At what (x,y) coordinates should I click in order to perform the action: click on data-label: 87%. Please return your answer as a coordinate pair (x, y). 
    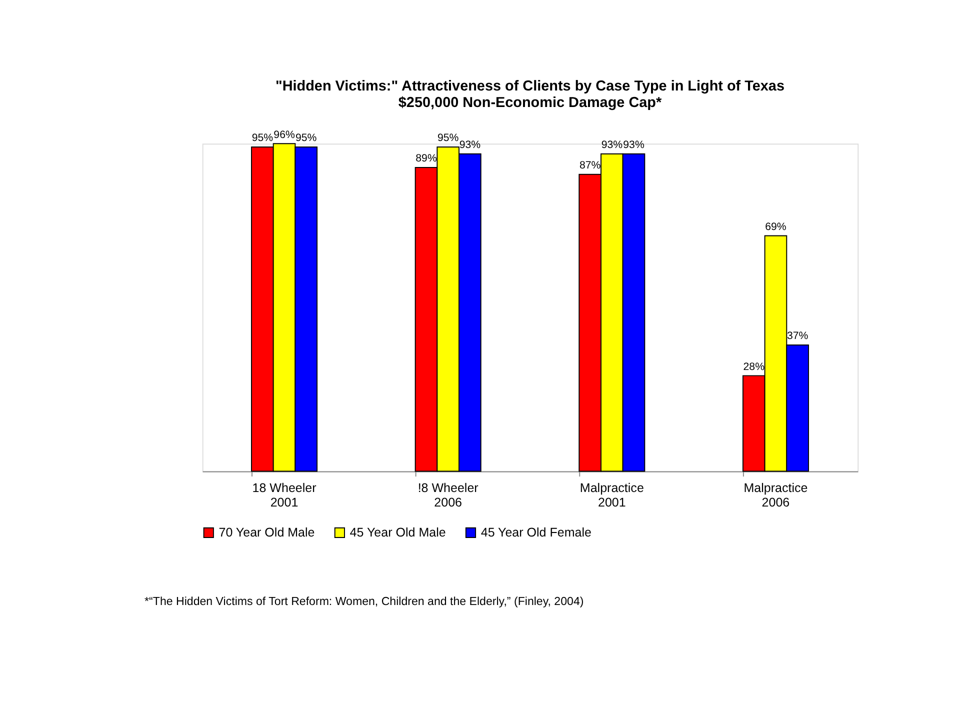
    Looking at the image, I should click on (590, 166).